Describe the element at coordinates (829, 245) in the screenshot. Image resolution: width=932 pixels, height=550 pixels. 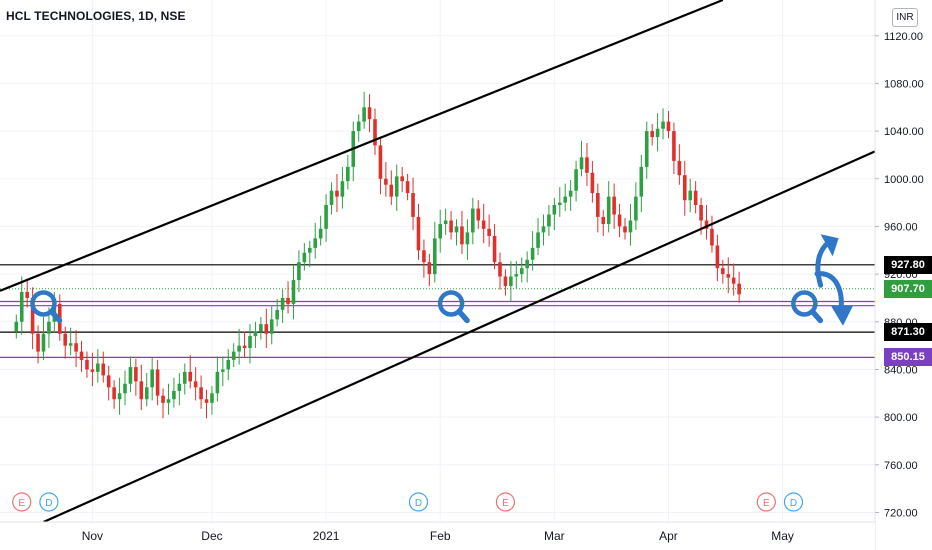
I see `arrow-up-head` at that location.